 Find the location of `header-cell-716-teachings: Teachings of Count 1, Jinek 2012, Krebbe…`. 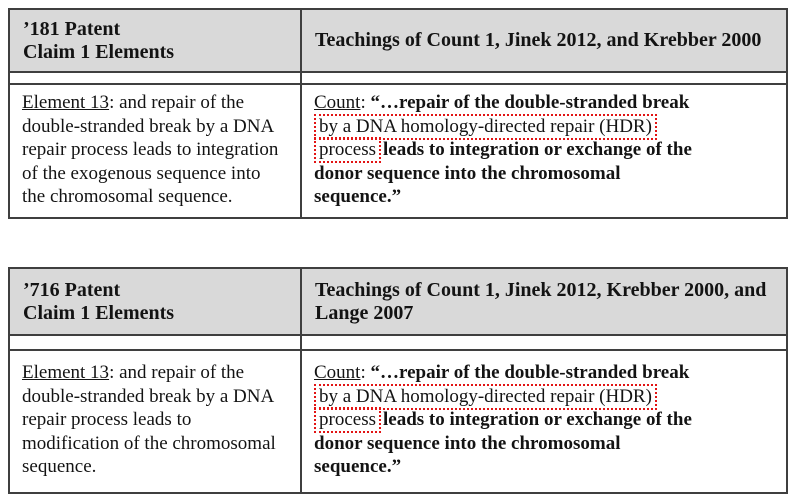

header-cell-716-teachings: Teachings of Count 1, Jinek 2012, Krebbe… is located at coordinates (544, 302).